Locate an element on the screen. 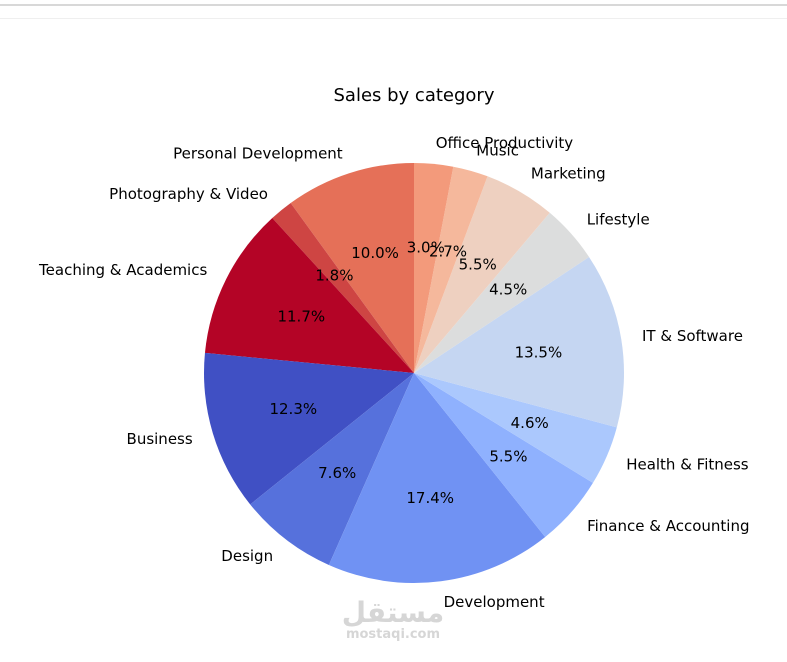  pie-slice-health-and-fitness is located at coordinates (515, 428).